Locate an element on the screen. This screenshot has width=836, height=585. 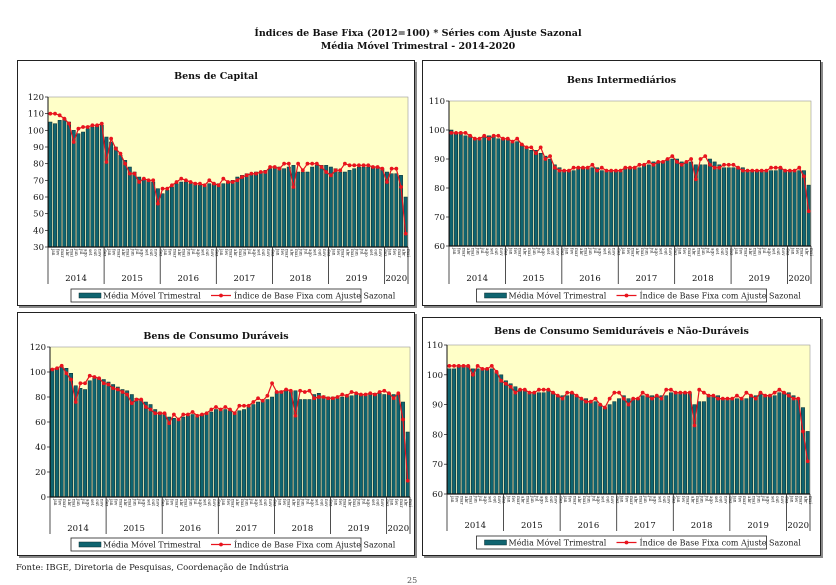
legend-label-indice: Índice de Base Fixa com Ajuste Sazonal is located at coordinates (315, 296).